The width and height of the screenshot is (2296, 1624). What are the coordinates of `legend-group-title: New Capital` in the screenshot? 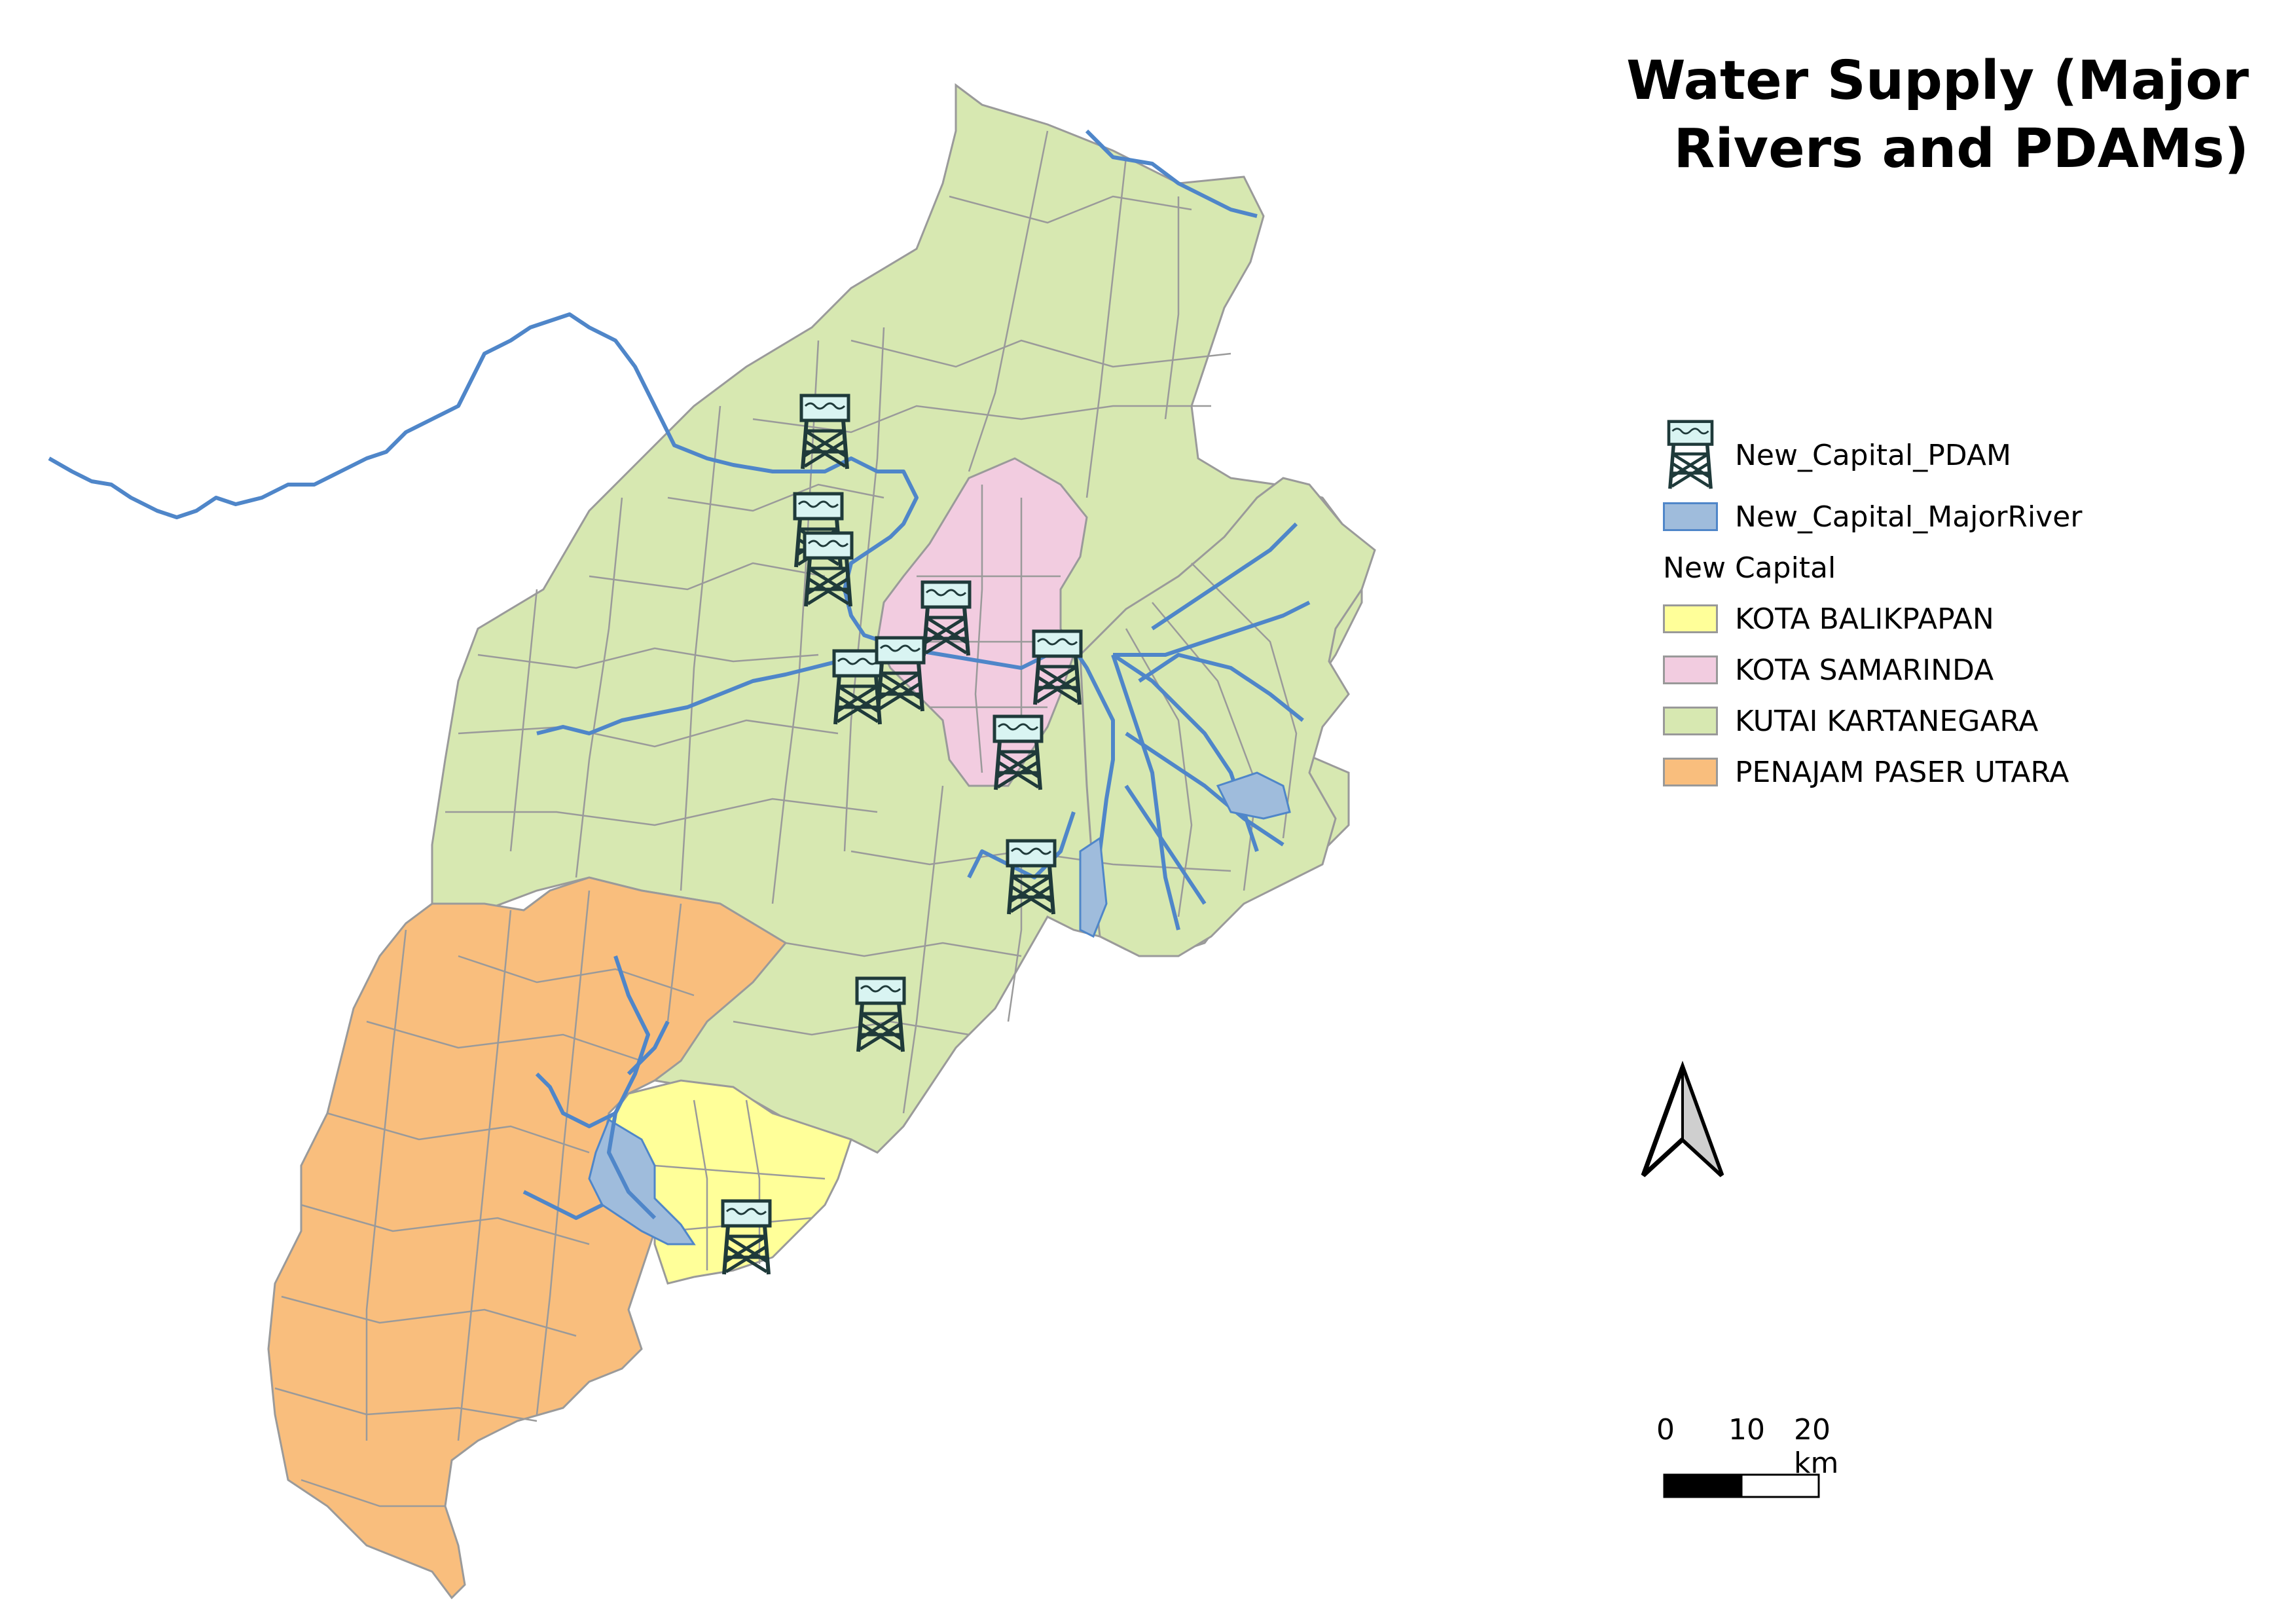 It's located at (1749, 568).